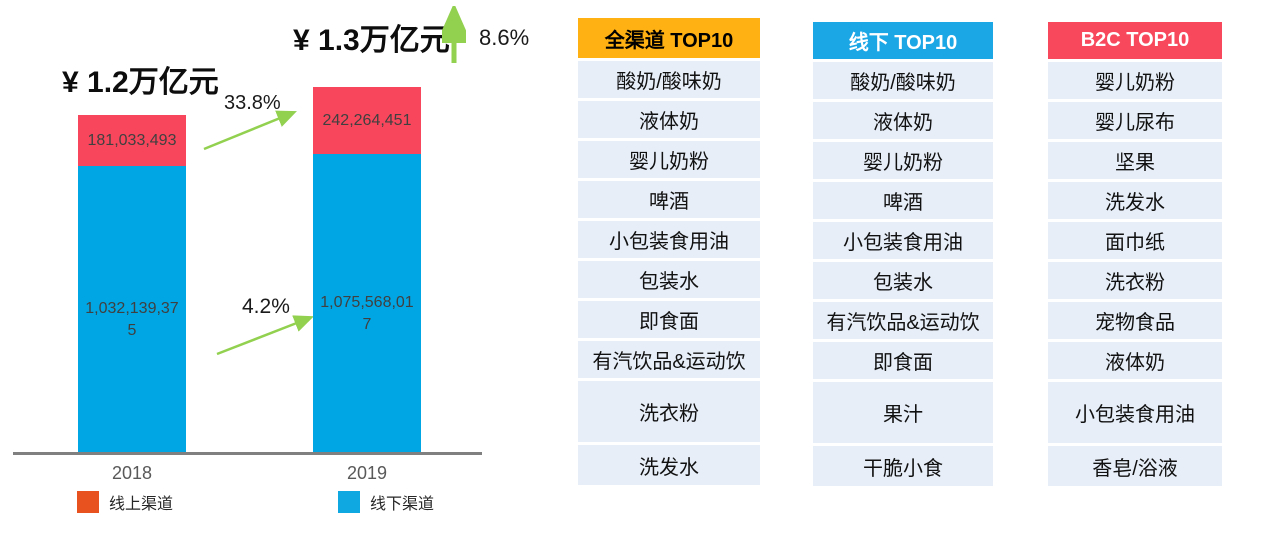 The height and width of the screenshot is (533, 1269). I want to click on top10-header-omni: 全渠道 TOP10, so click(669, 38).